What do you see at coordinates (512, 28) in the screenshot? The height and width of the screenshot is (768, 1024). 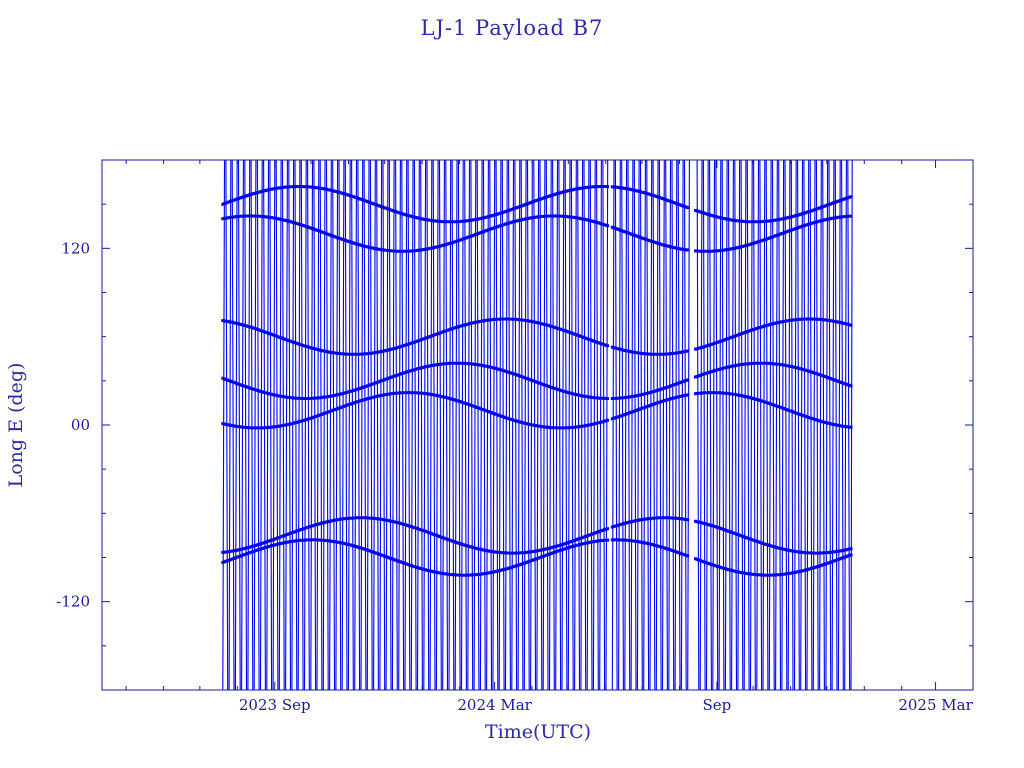 I see `chart-title: LJ-1 Payload B7` at bounding box center [512, 28].